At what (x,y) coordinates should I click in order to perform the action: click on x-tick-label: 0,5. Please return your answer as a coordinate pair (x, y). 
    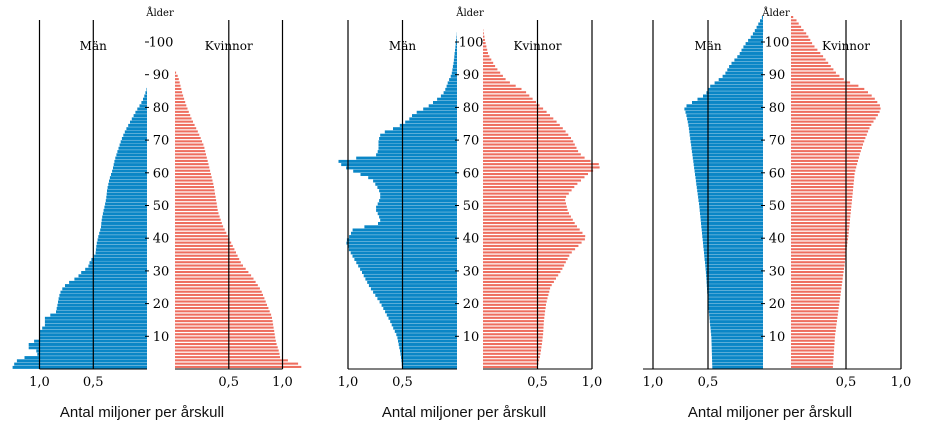
    Looking at the image, I should click on (708, 382).